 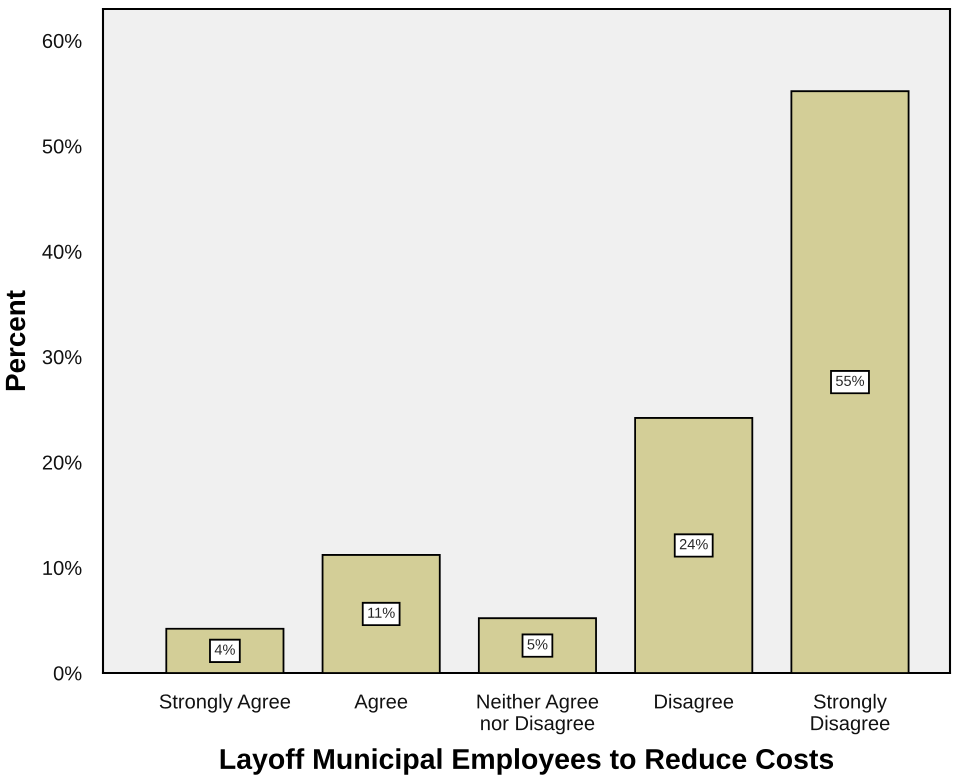 I want to click on x-tick-label: Strongly Agree, so click(x=225, y=703).